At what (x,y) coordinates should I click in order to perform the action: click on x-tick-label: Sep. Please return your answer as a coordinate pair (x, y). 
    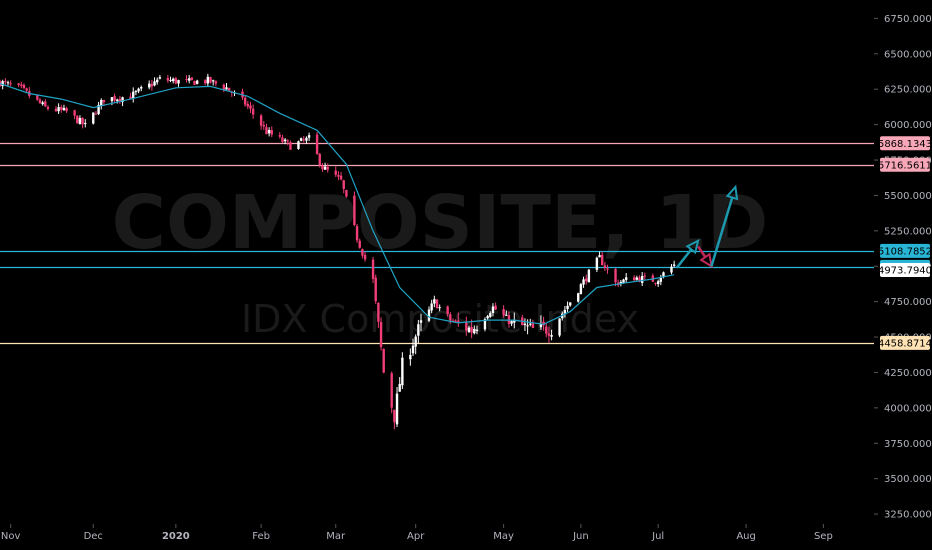
    Looking at the image, I should click on (823, 536).